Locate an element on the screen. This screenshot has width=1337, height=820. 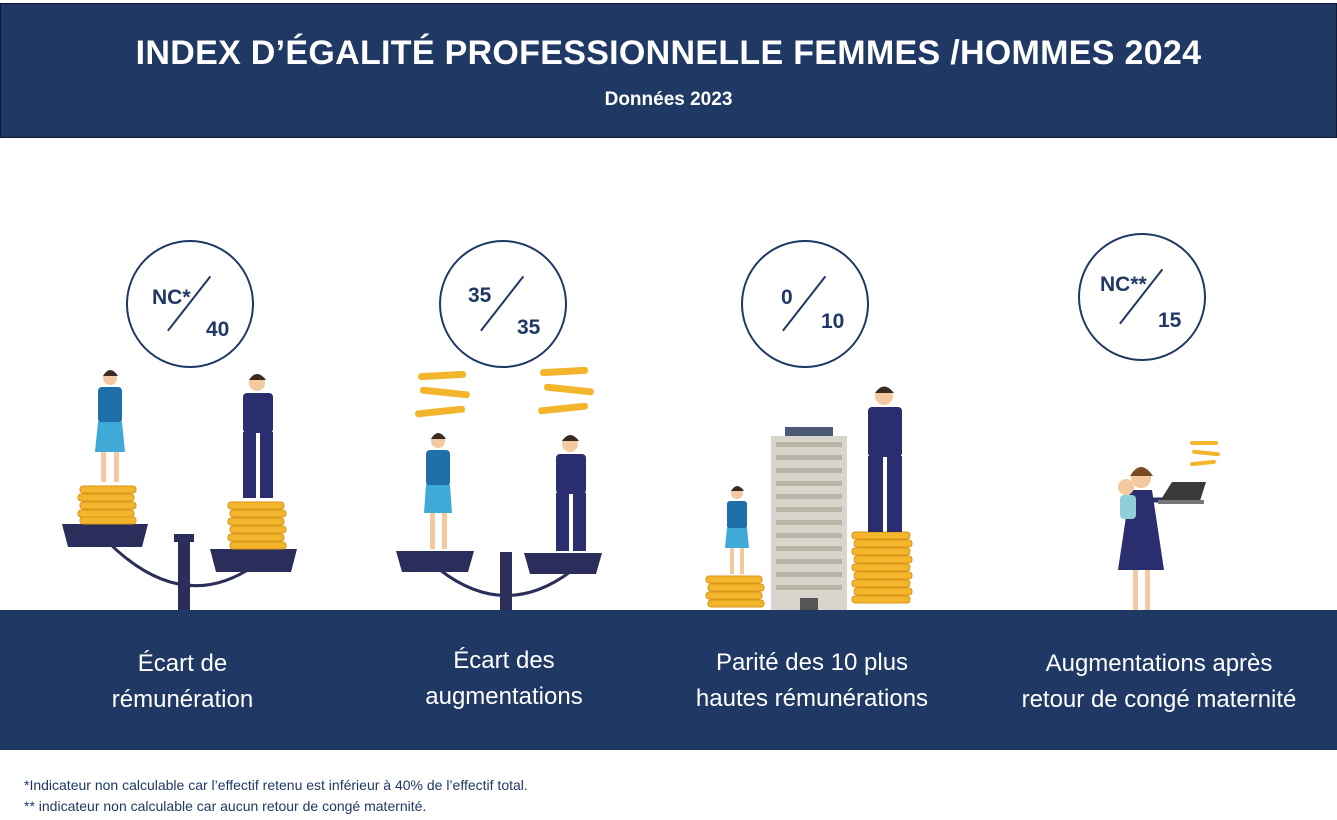
score-value: NC** is located at coordinates (1123, 284).